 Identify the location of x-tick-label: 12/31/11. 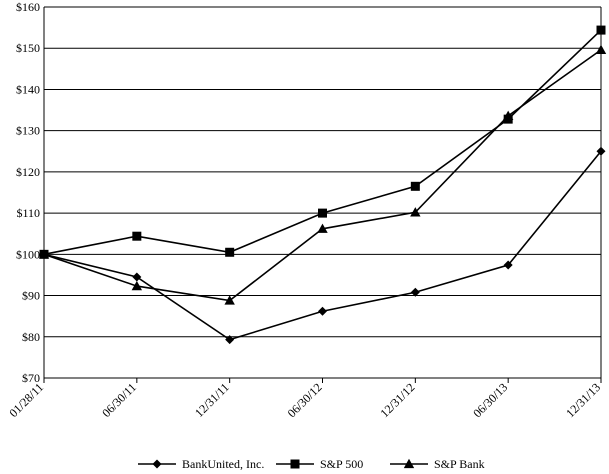
(212, 400).